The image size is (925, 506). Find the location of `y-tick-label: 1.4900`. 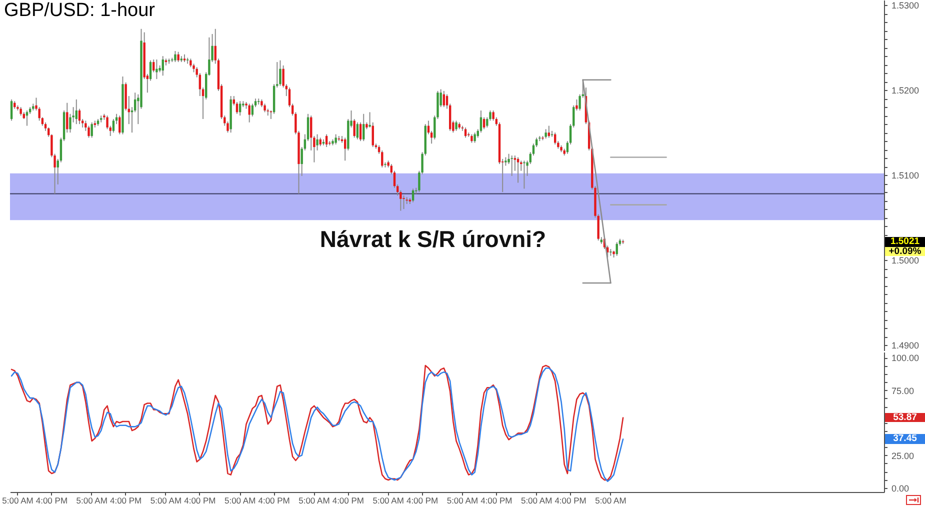

y-tick-label: 1.4900 is located at coordinates (906, 345).